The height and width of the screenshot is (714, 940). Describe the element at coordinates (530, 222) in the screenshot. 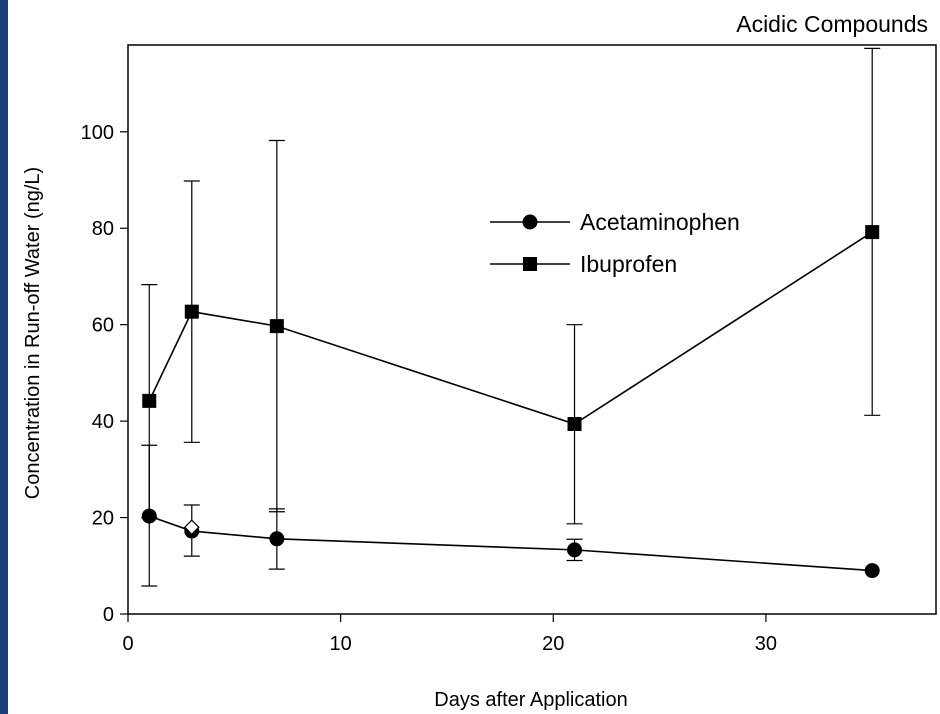

I see `legend-marker-circle` at that location.